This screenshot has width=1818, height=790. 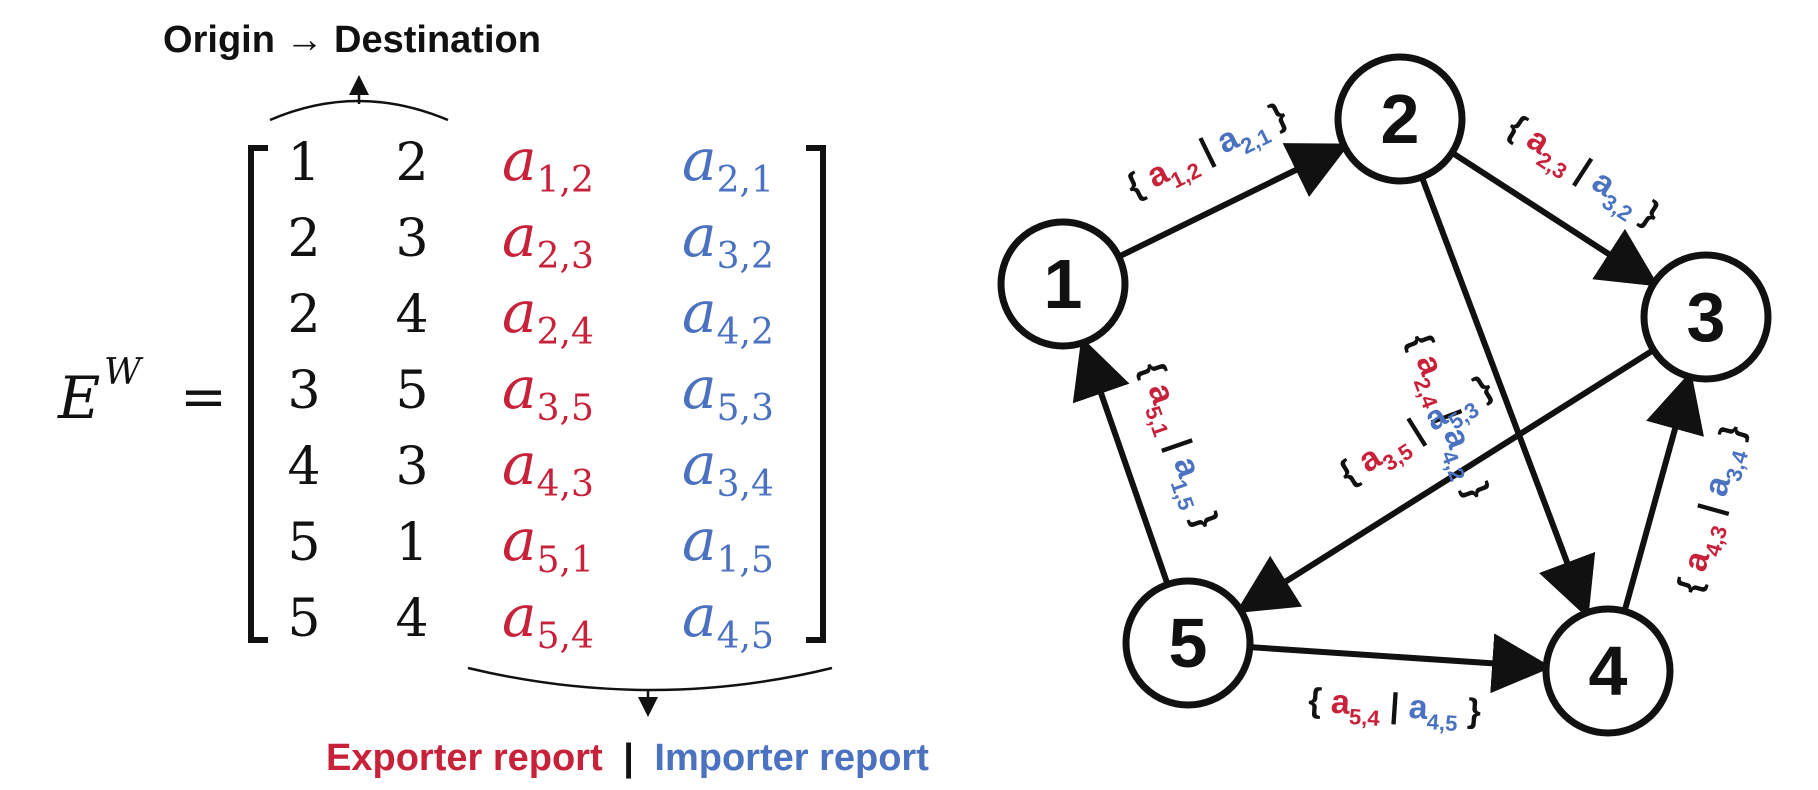 I want to click on matrix-superscript: W, so click(x=124, y=372).